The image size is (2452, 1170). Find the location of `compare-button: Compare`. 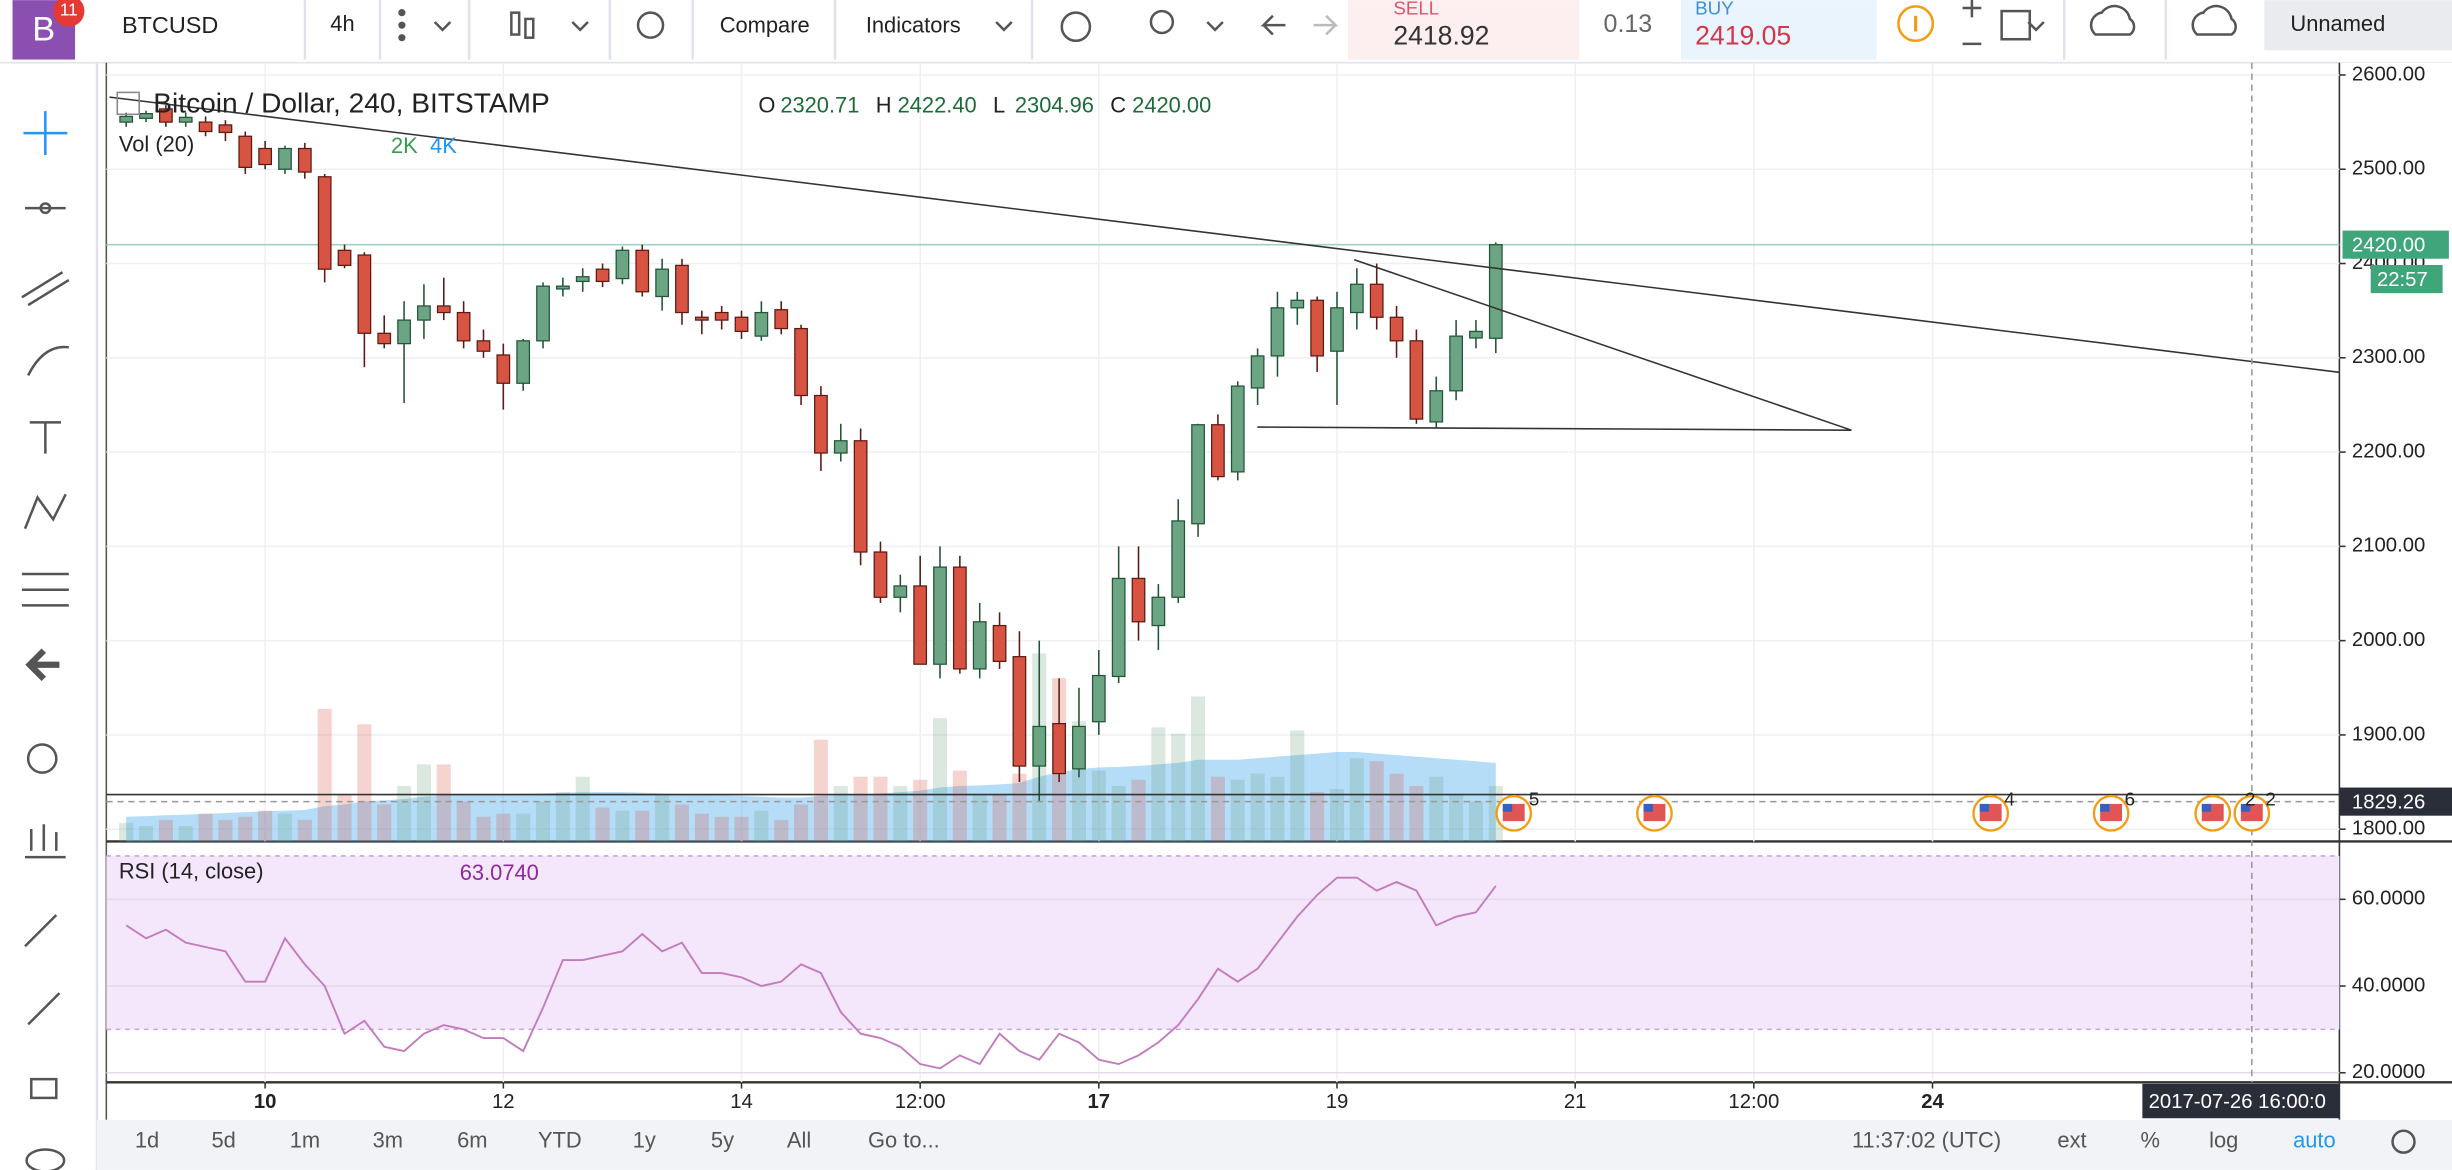

compare-button: Compare is located at coordinates (765, 25).